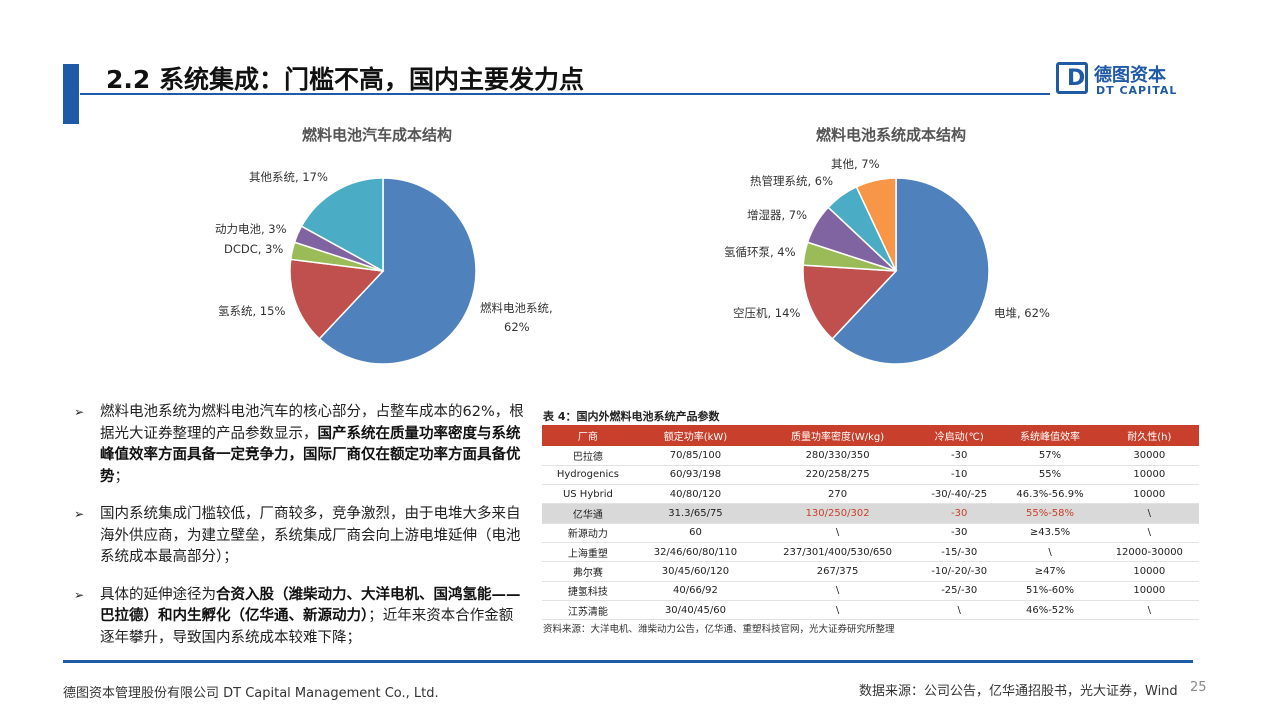 The width and height of the screenshot is (1280, 720). I want to click on table-cell: -30/-40/-25, so click(959, 494).